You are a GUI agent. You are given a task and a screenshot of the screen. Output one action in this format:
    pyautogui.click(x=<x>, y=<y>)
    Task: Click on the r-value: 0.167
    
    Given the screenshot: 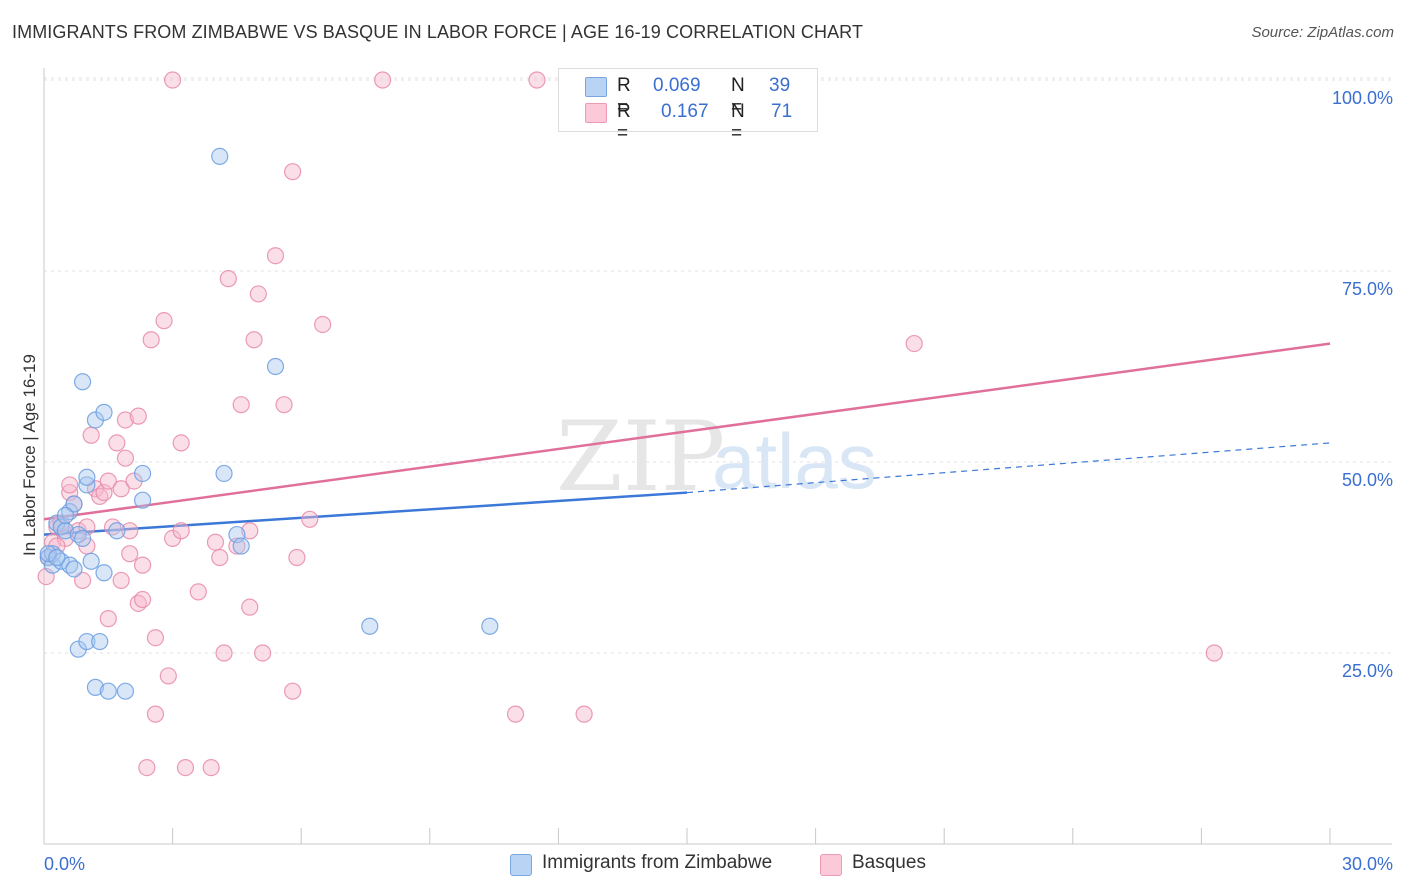 What is the action you would take?
    pyautogui.click(x=685, y=111)
    